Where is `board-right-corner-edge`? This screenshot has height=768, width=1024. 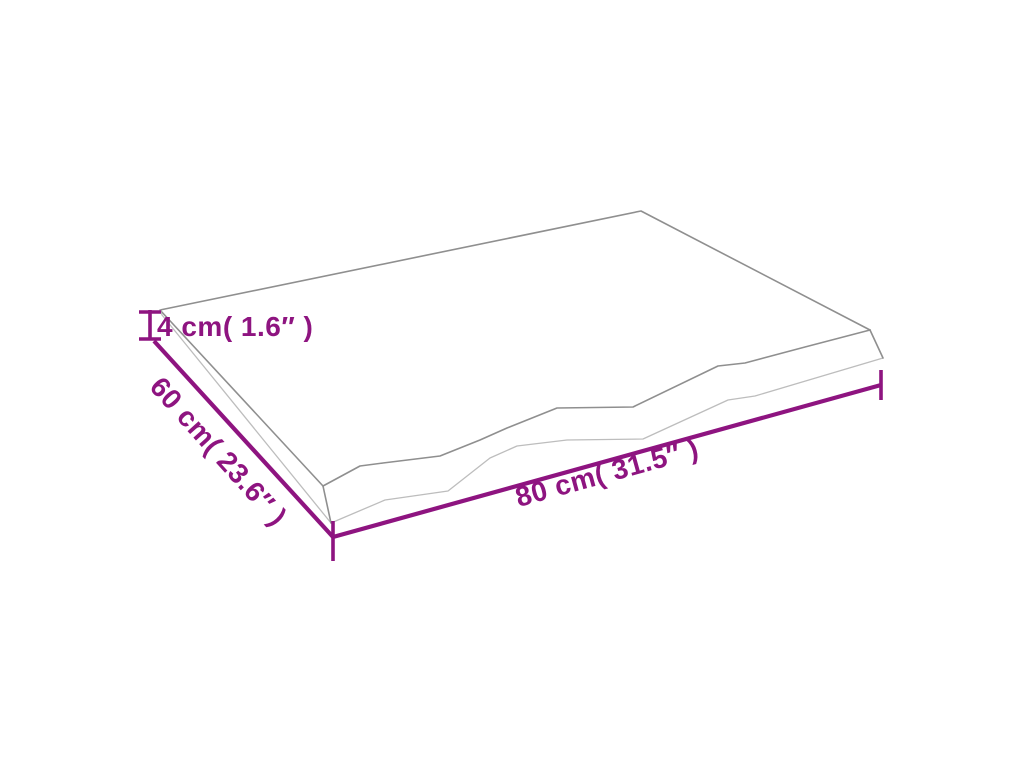
board-right-corner-edge is located at coordinates (876, 344).